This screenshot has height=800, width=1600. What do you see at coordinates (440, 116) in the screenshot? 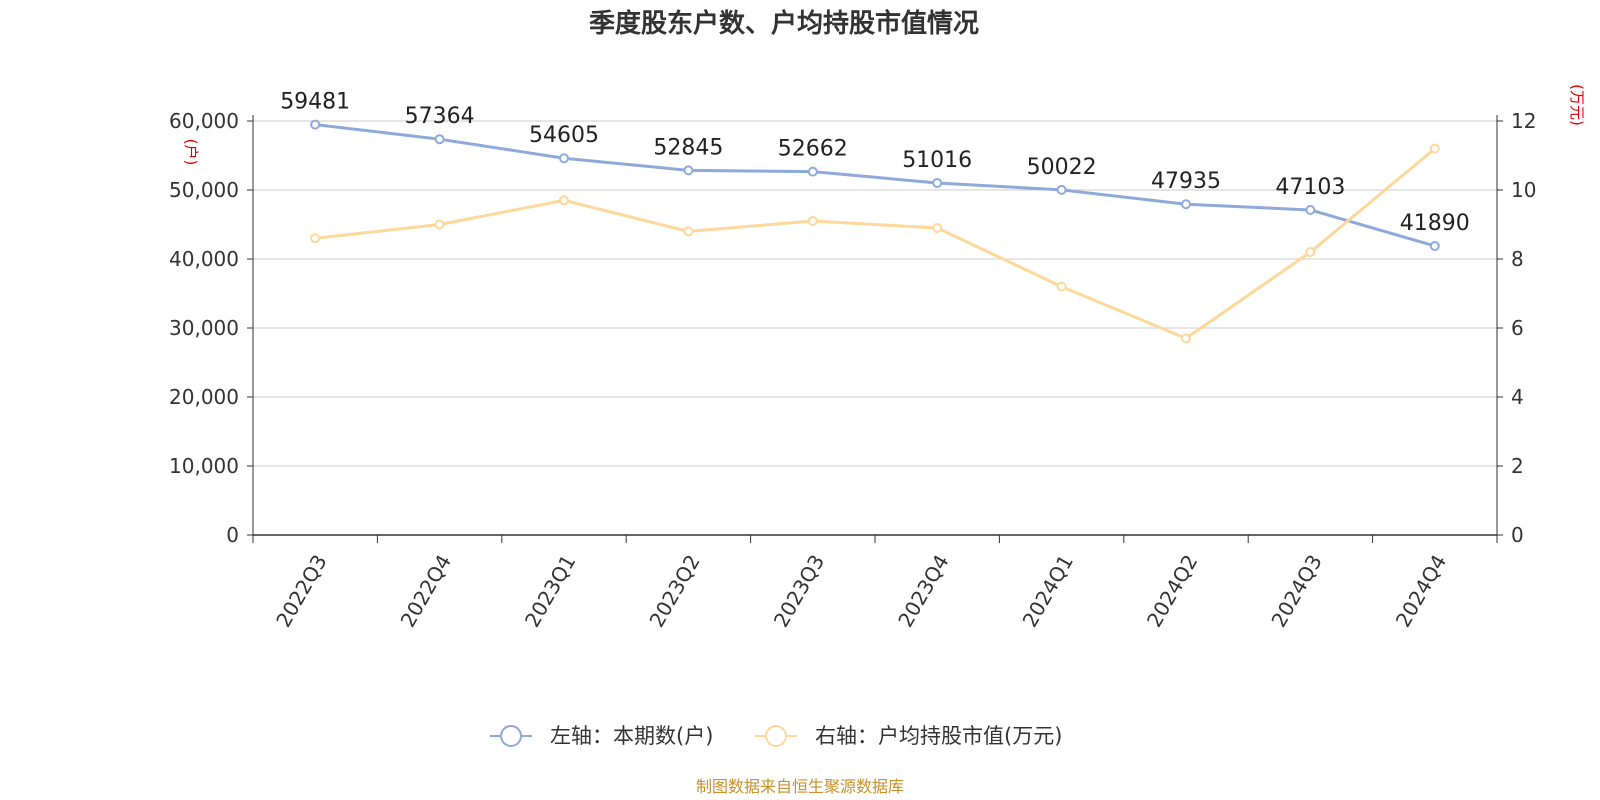
I see `data-label: 57364` at bounding box center [440, 116].